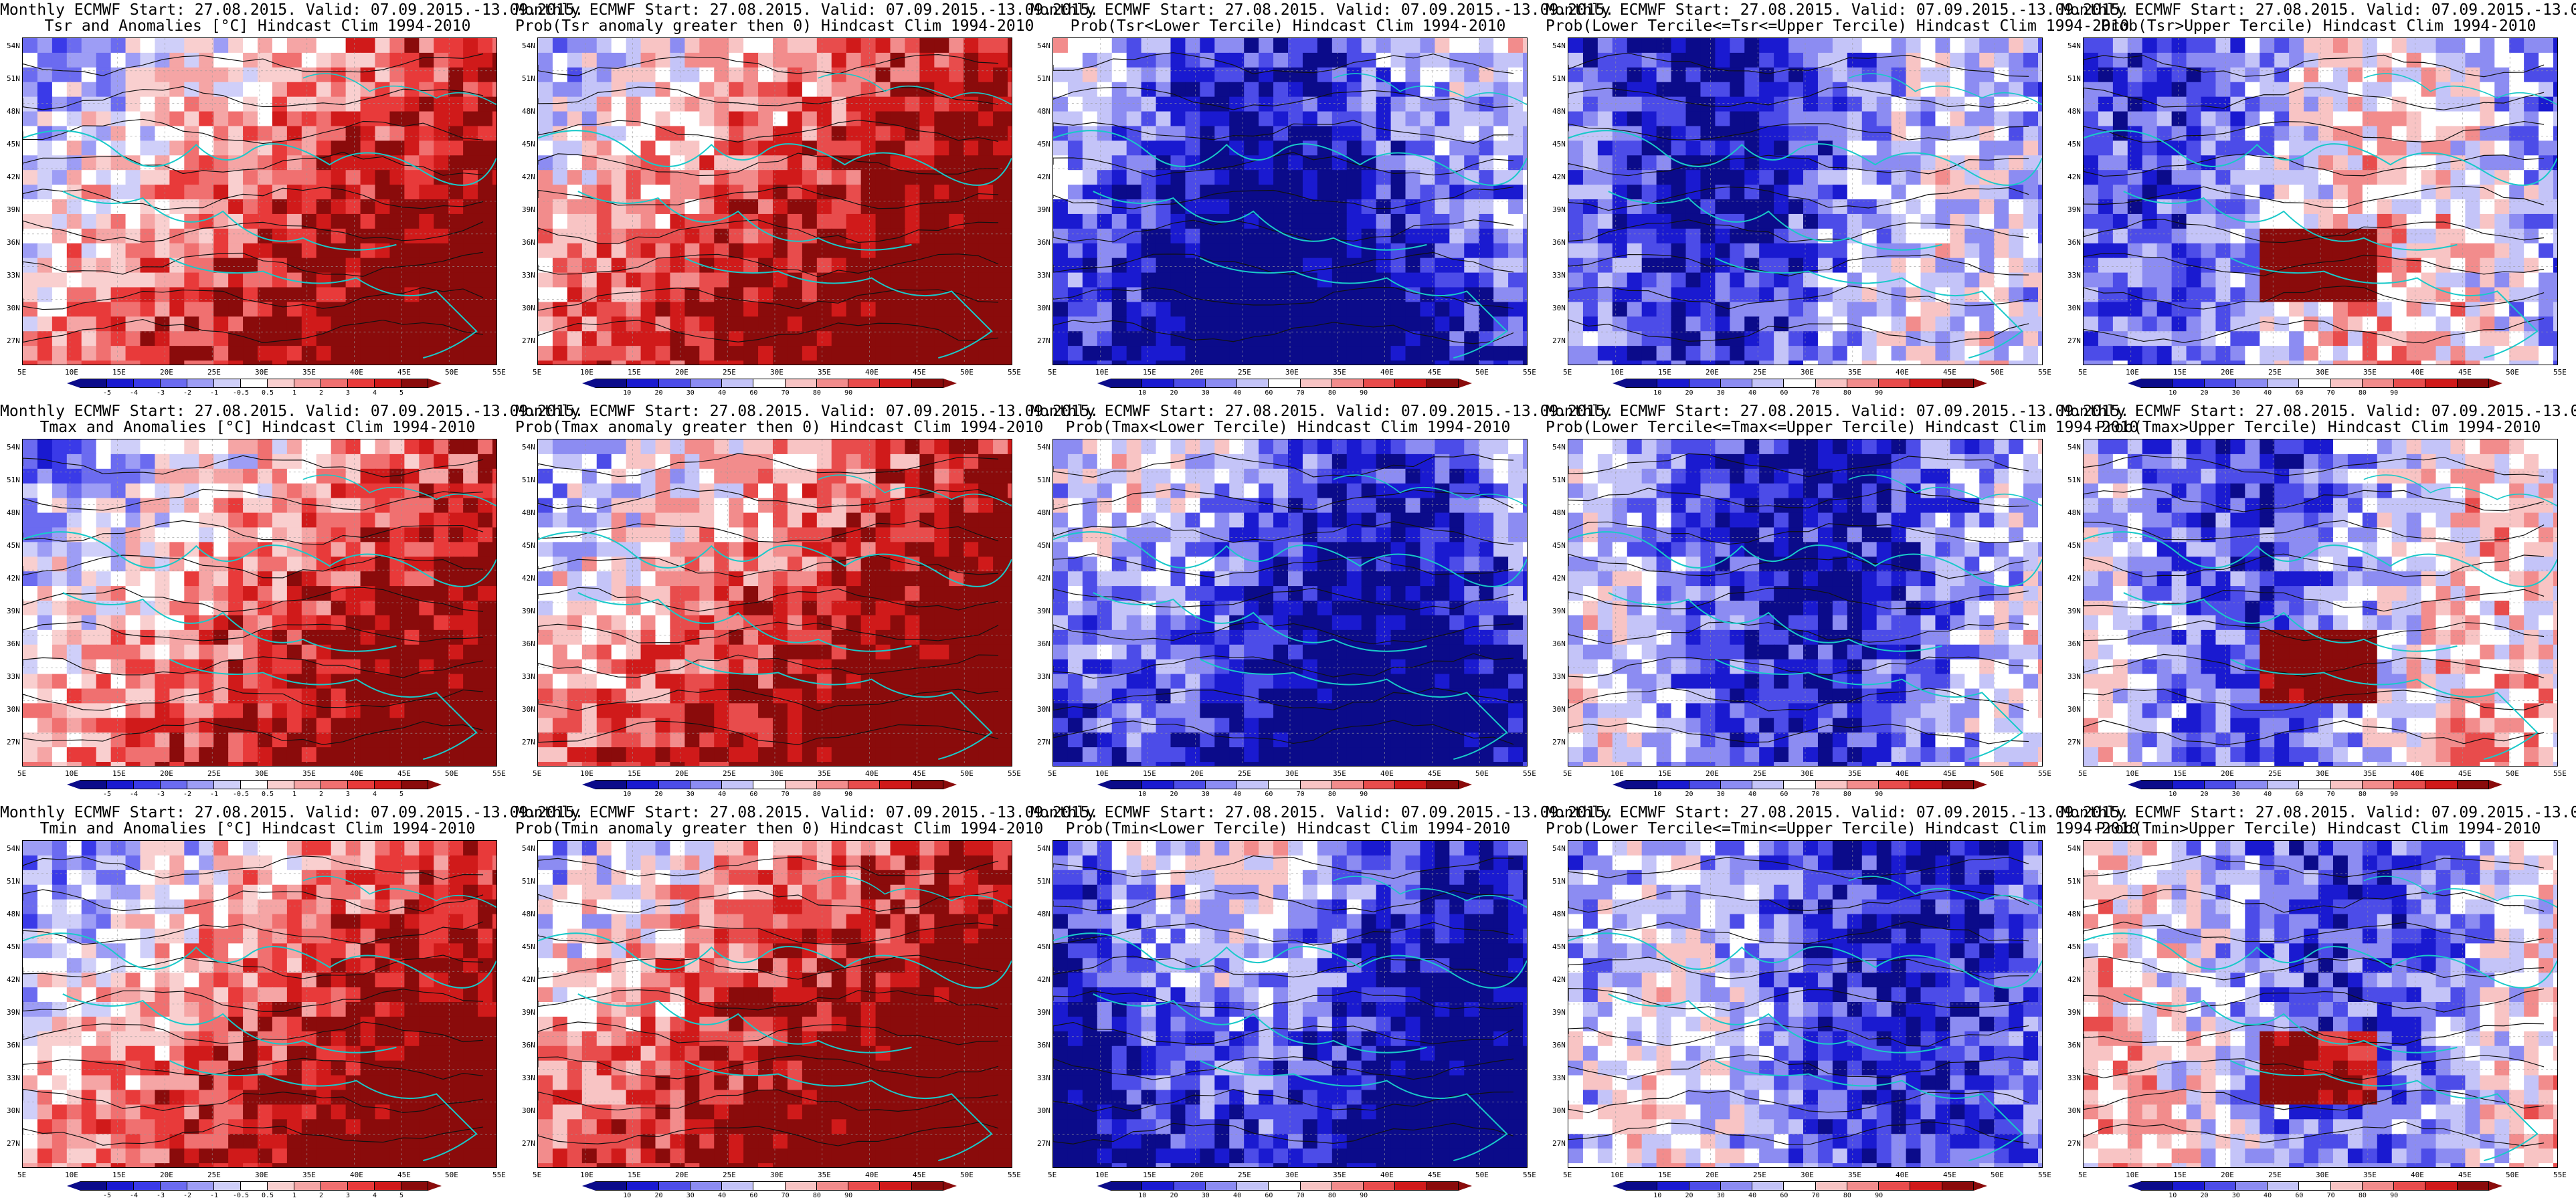 Image resolution: width=2576 pixels, height=1204 pixels. What do you see at coordinates (528, 1078) in the screenshot?
I see `latitude-label: 33N` at bounding box center [528, 1078].